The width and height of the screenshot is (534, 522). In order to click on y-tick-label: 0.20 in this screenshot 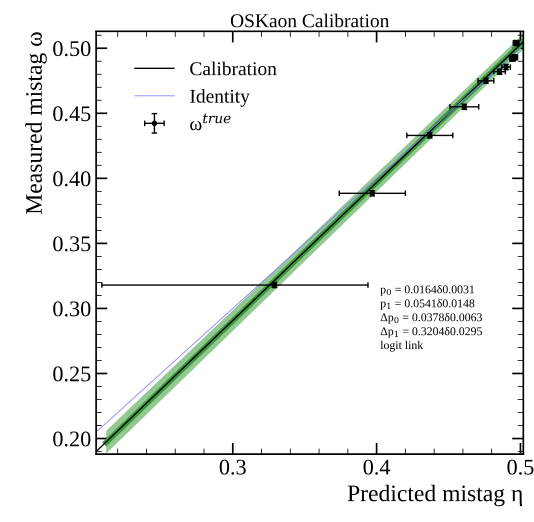, I will do `click(71, 439)`.